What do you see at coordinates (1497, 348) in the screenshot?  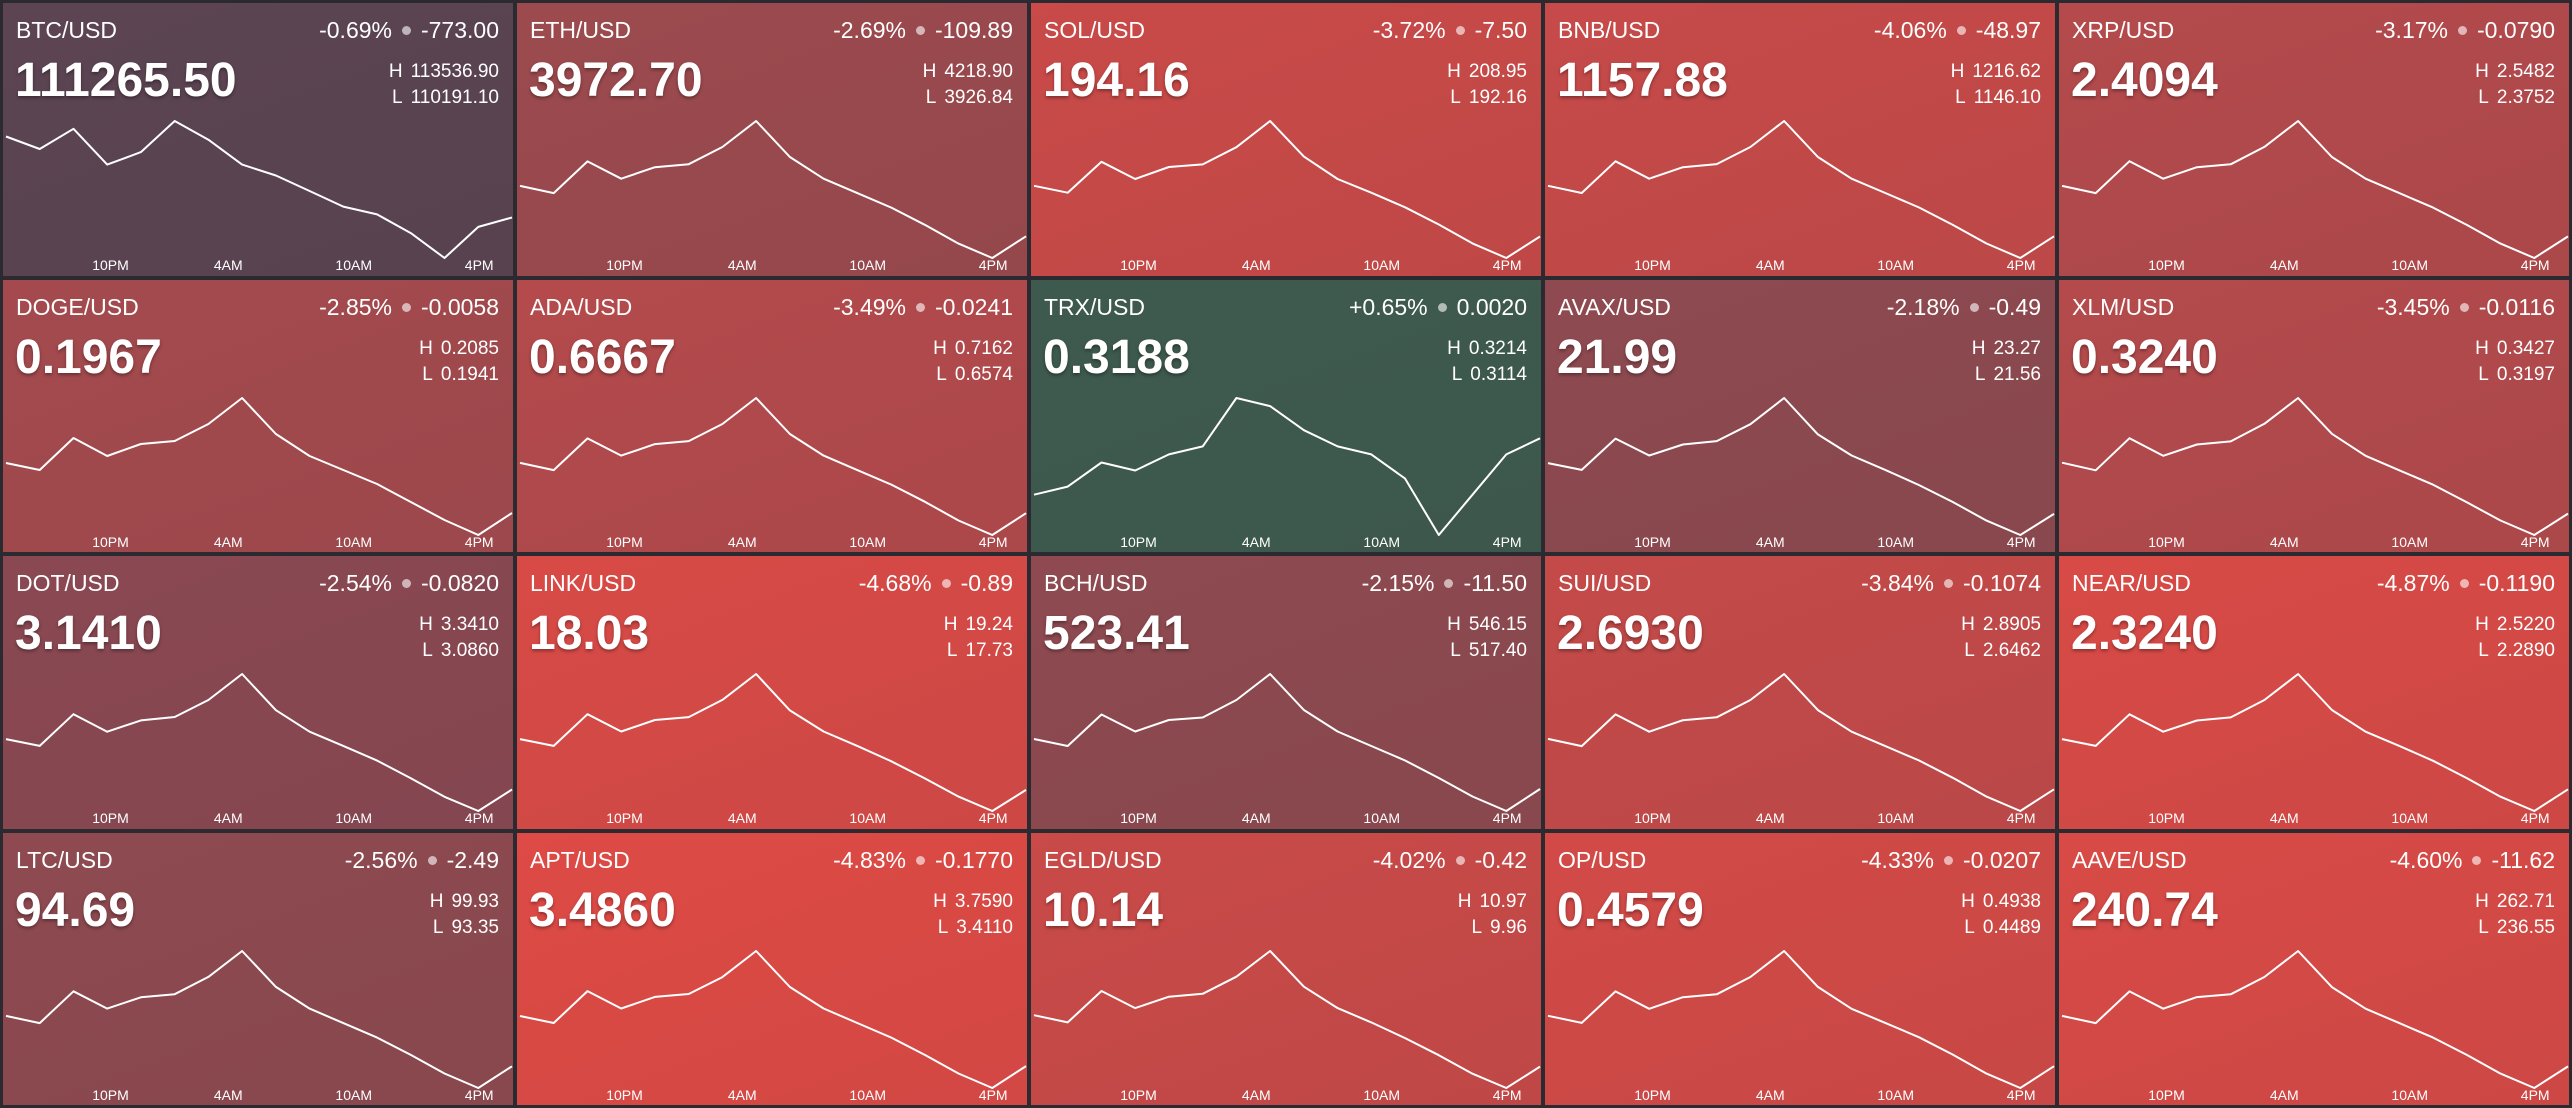 I see `high-value: 0.3214` at bounding box center [1497, 348].